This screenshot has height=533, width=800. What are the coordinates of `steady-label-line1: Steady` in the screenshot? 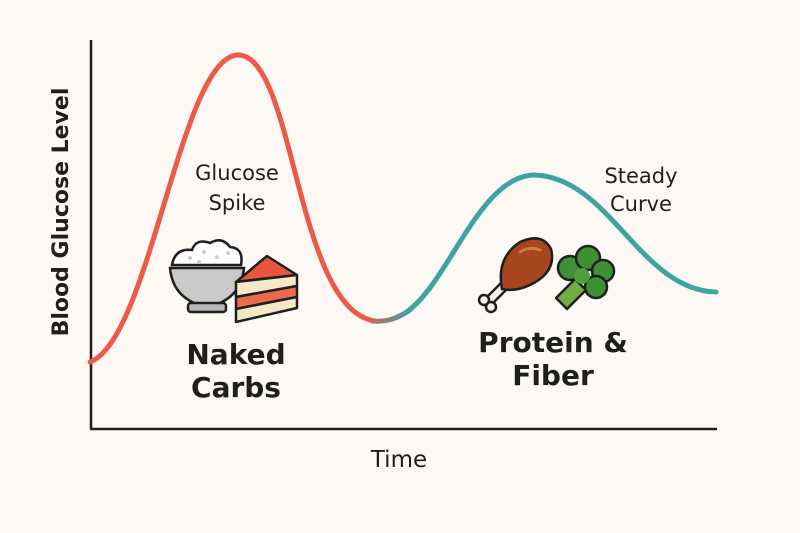 It's located at (640, 176).